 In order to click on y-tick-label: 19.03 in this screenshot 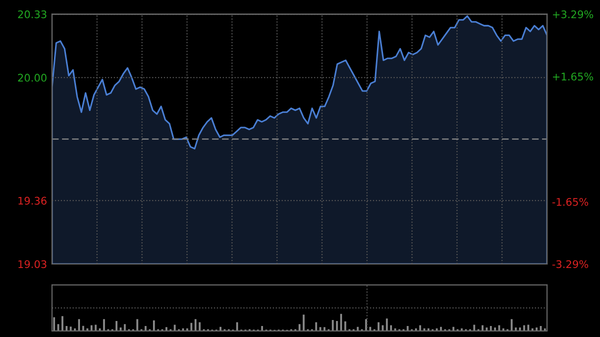, I will do `click(32, 264)`.